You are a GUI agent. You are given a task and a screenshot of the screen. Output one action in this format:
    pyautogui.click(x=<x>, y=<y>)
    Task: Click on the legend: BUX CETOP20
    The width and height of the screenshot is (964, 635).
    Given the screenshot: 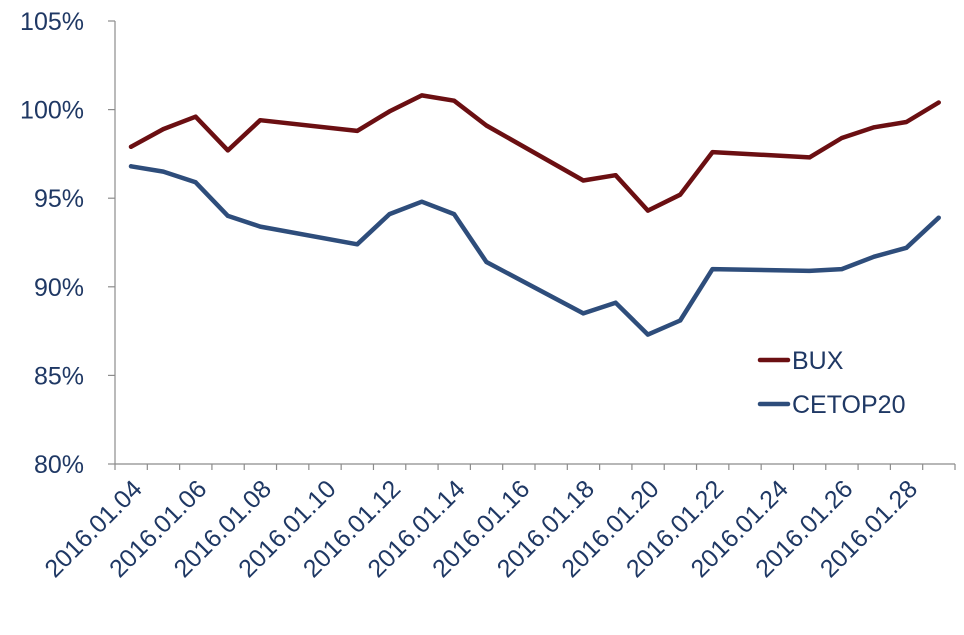 What is the action you would take?
    pyautogui.click(x=831, y=383)
    